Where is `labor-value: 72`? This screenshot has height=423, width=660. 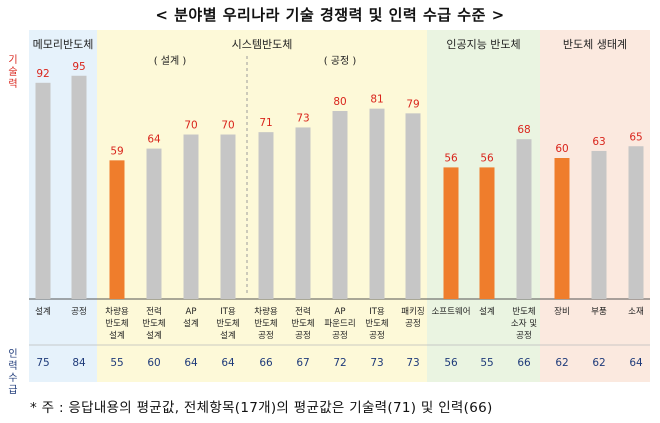
labor-value: 72 is located at coordinates (339, 363).